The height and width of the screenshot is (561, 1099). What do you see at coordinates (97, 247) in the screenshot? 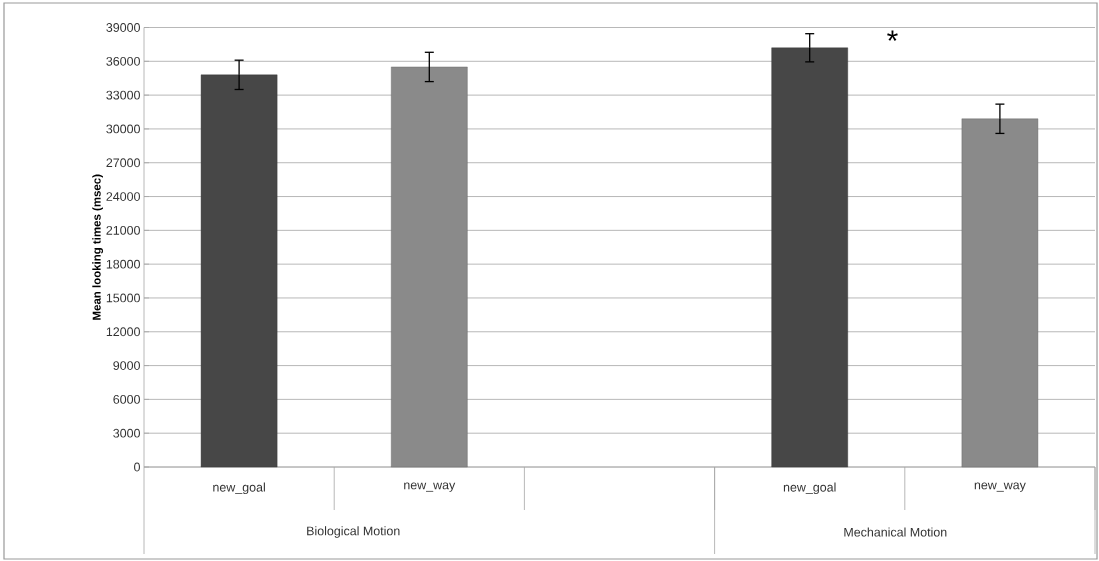
I see `y-axis-title: Mean looking times (msec)` at bounding box center [97, 247].